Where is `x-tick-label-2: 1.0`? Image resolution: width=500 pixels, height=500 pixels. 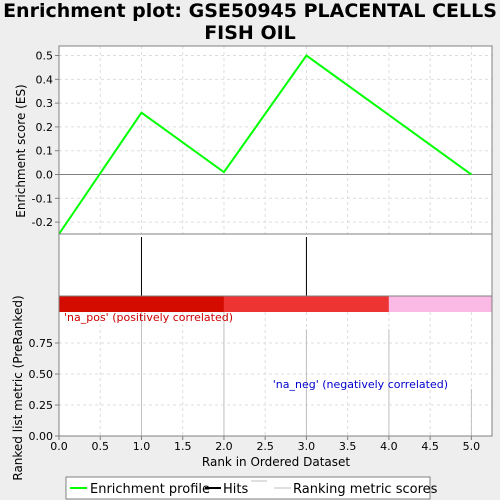
x-tick-label-2: 1.0 is located at coordinates (142, 446).